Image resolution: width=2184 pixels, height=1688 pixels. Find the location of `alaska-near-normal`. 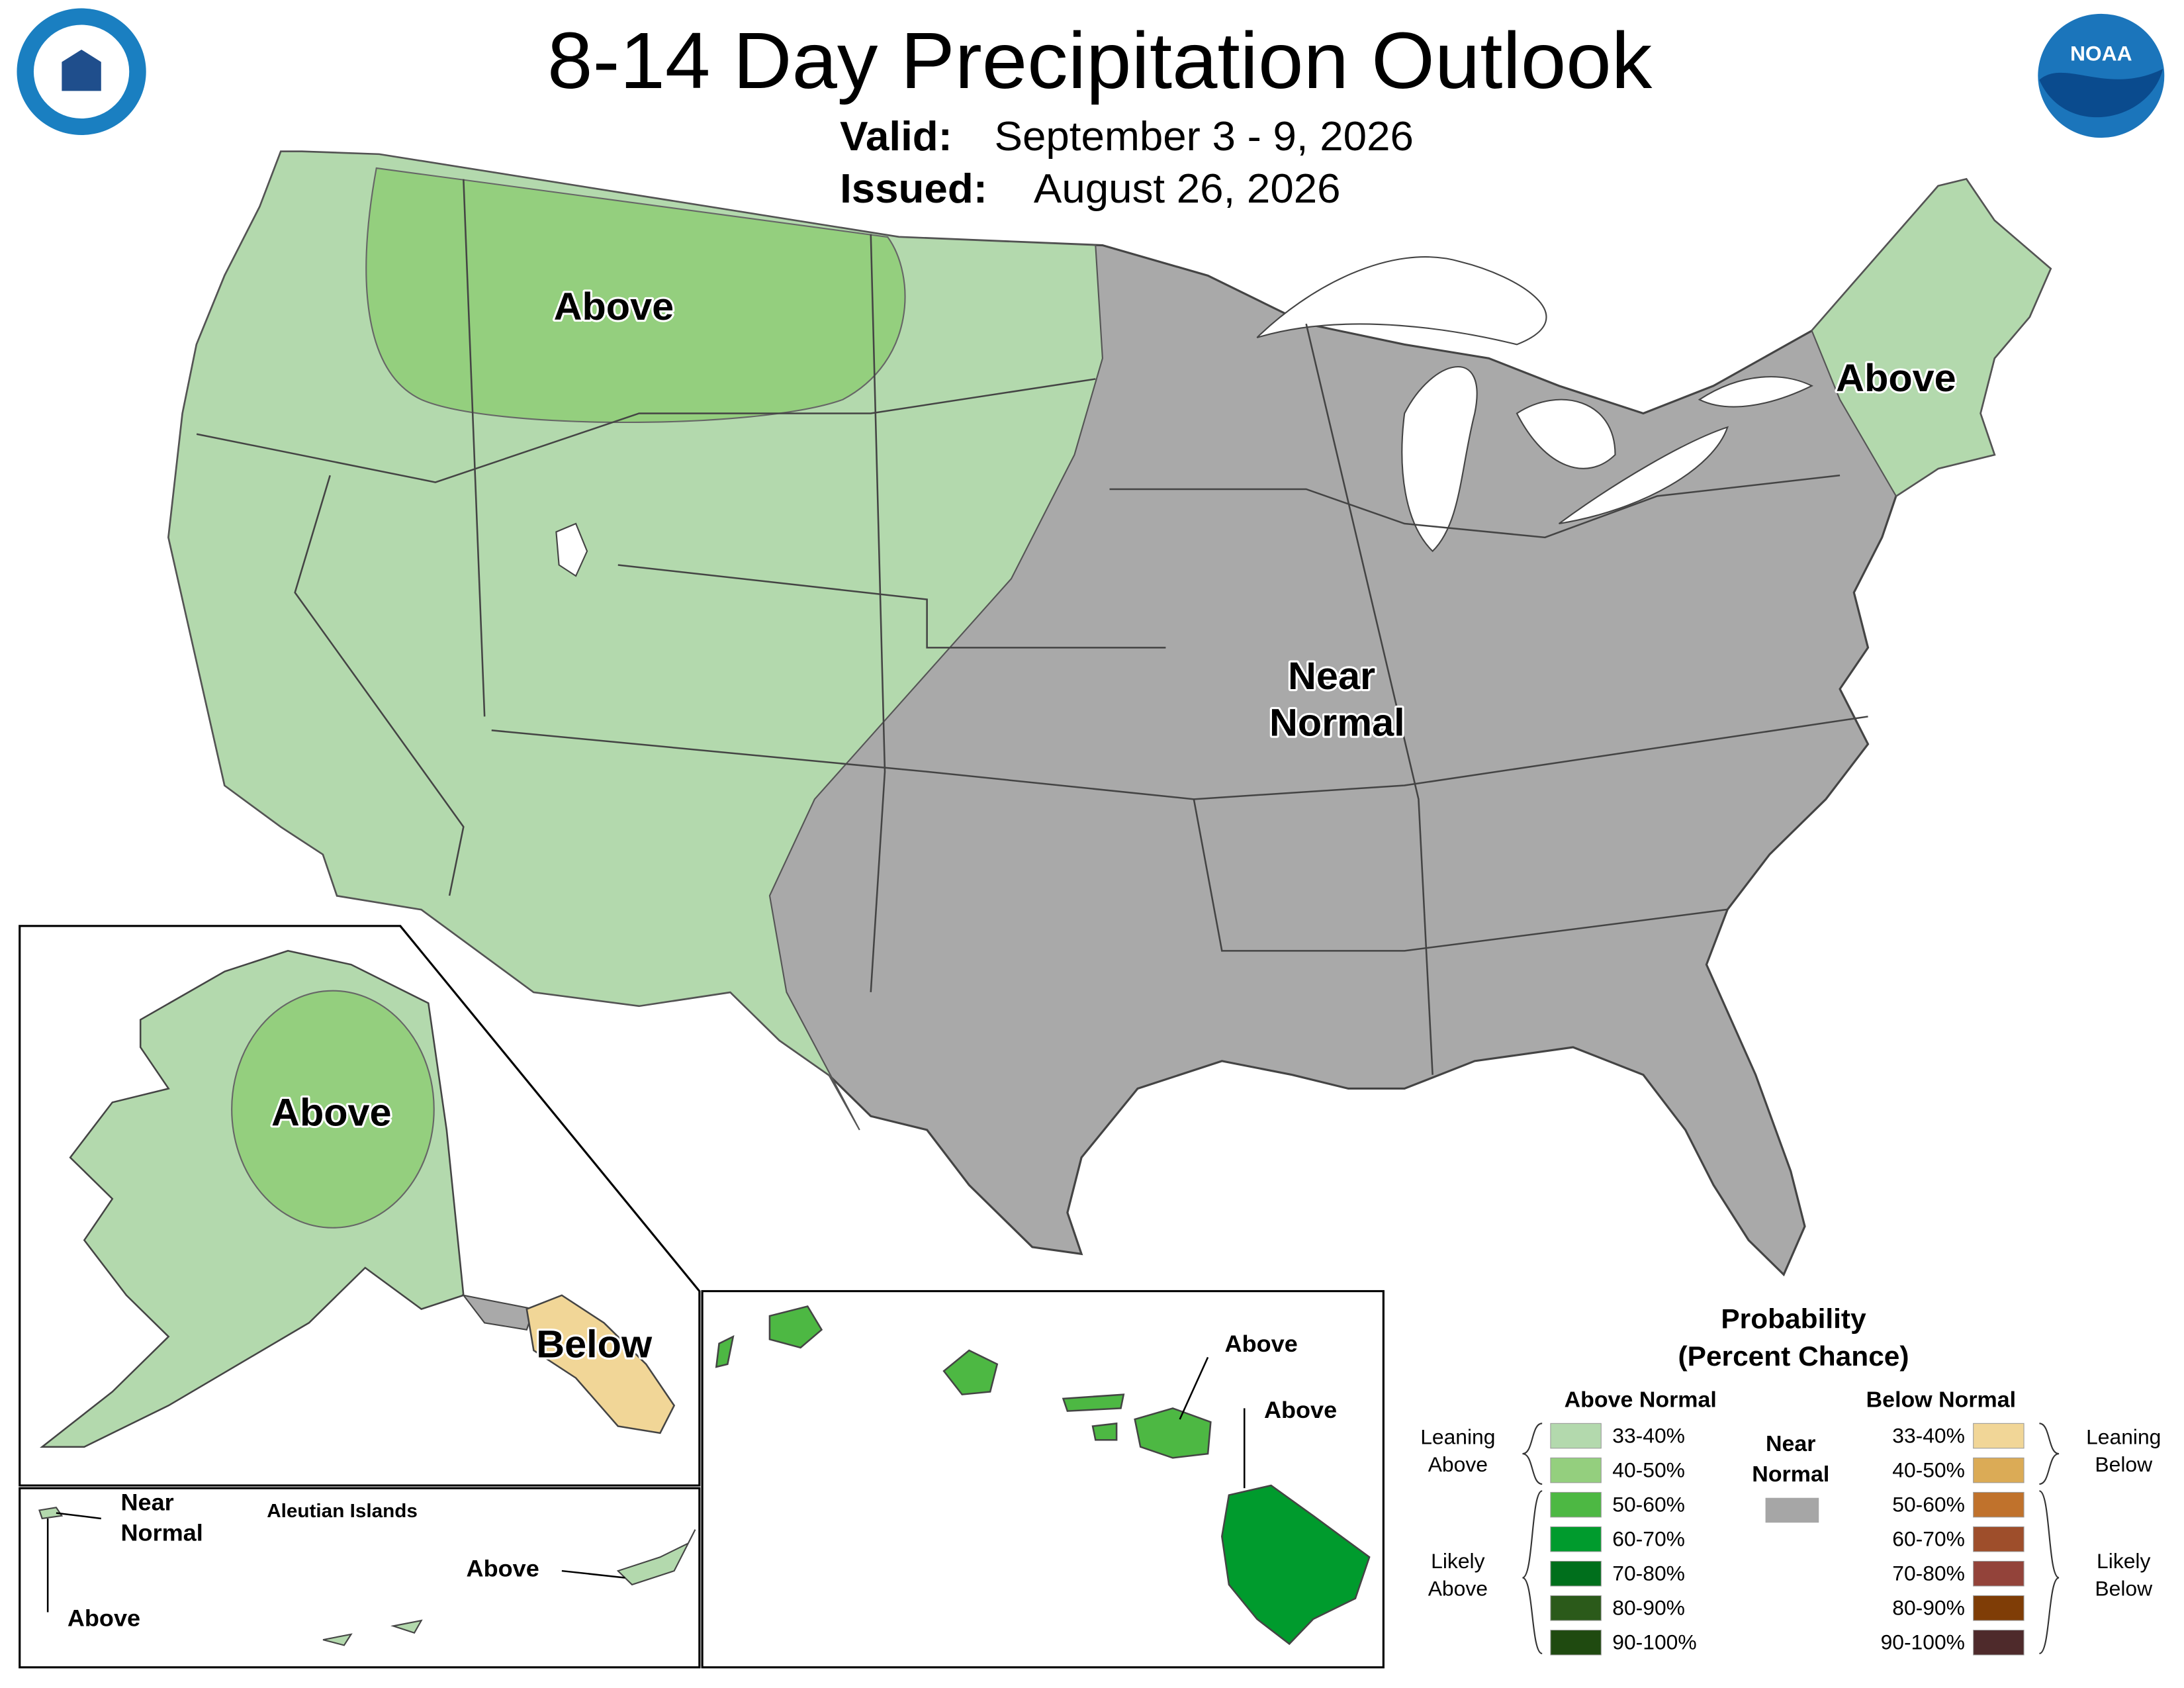

alaska-near-normal is located at coordinates (498, 1312).